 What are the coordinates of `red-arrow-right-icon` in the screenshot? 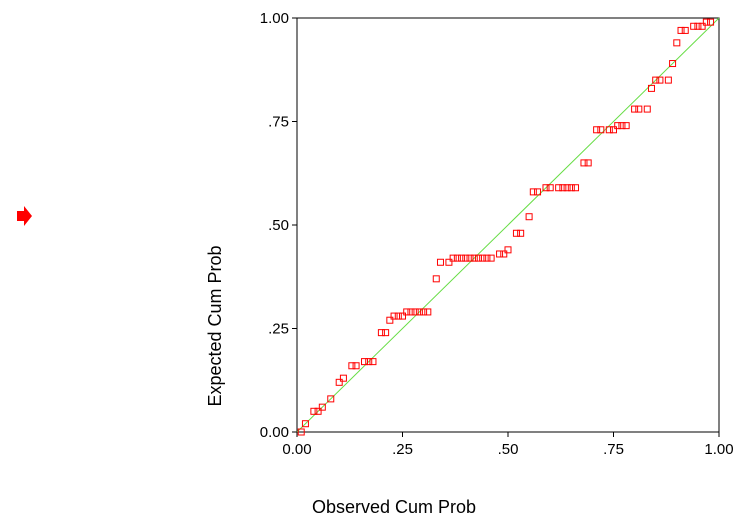 It's located at (24, 216).